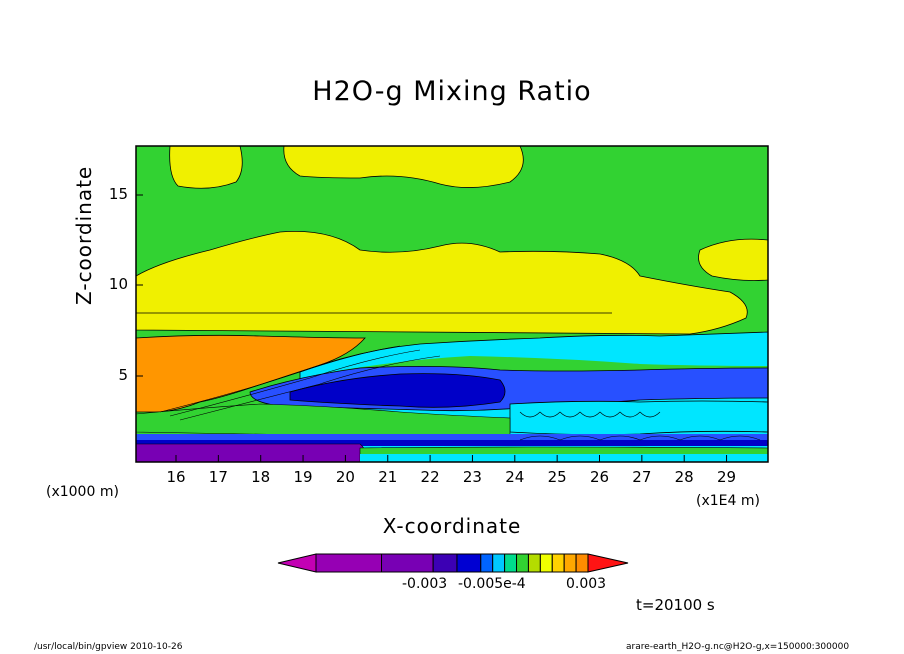  I want to click on y-axis-ticks, so click(139, 285).